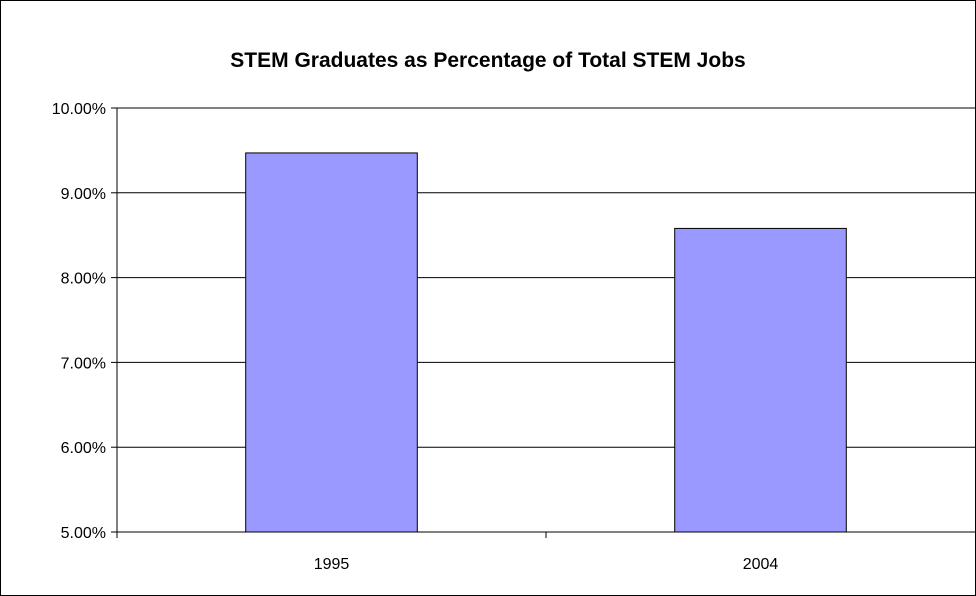 The height and width of the screenshot is (596, 976). I want to click on y-tick-label: 6.00%, so click(83, 448).